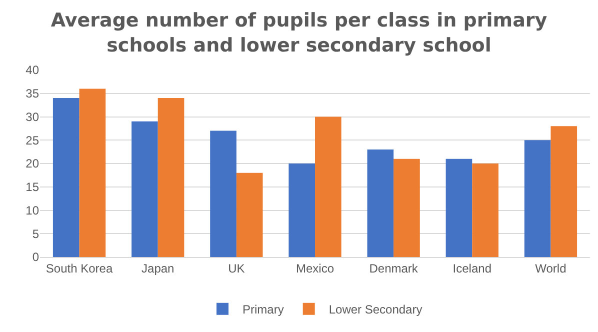 Image resolution: width=598 pixels, height=332 pixels. Describe the element at coordinates (375, 309) in the screenshot. I see `legend-label: Lower Secondary` at that location.